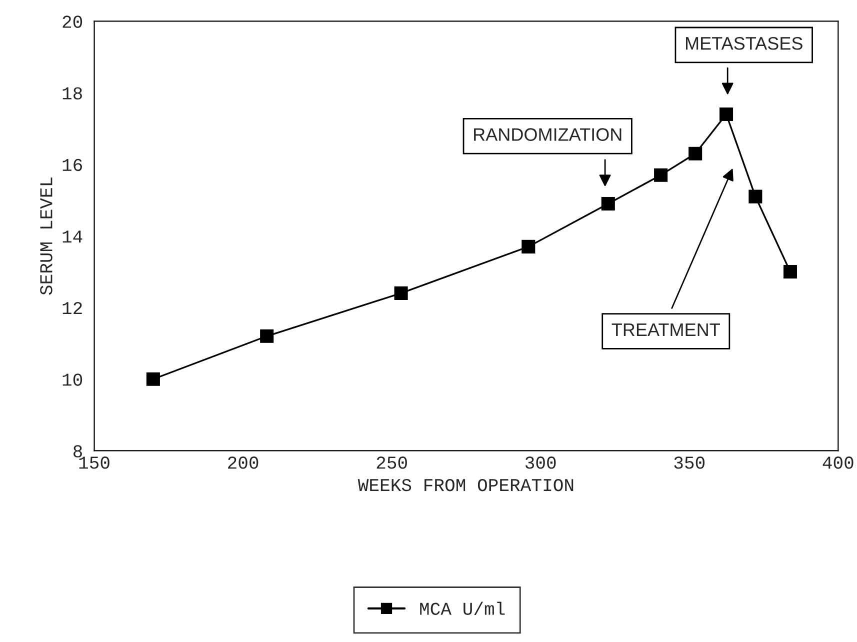  What do you see at coordinates (540, 462) in the screenshot?
I see `x-tick-label: 300` at bounding box center [540, 462].